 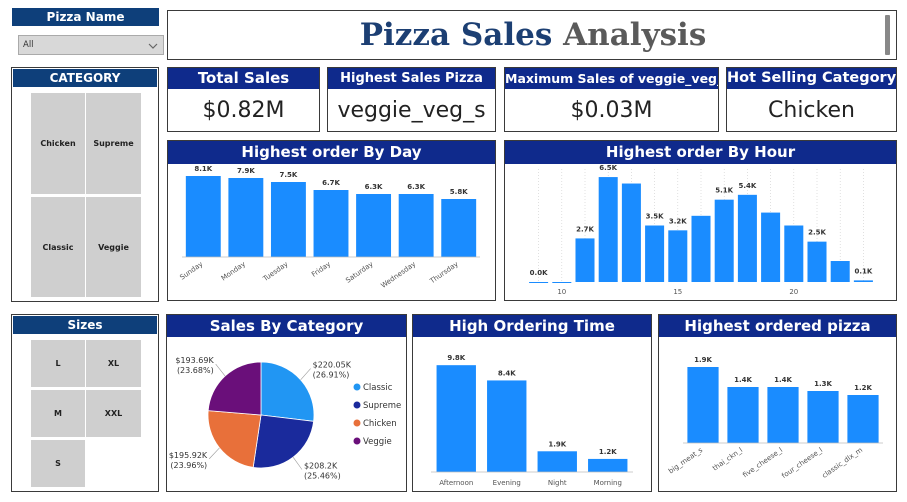 What do you see at coordinates (195, 370) in the screenshot?
I see `slice-pct-label: (23.68%)` at bounding box center [195, 370].